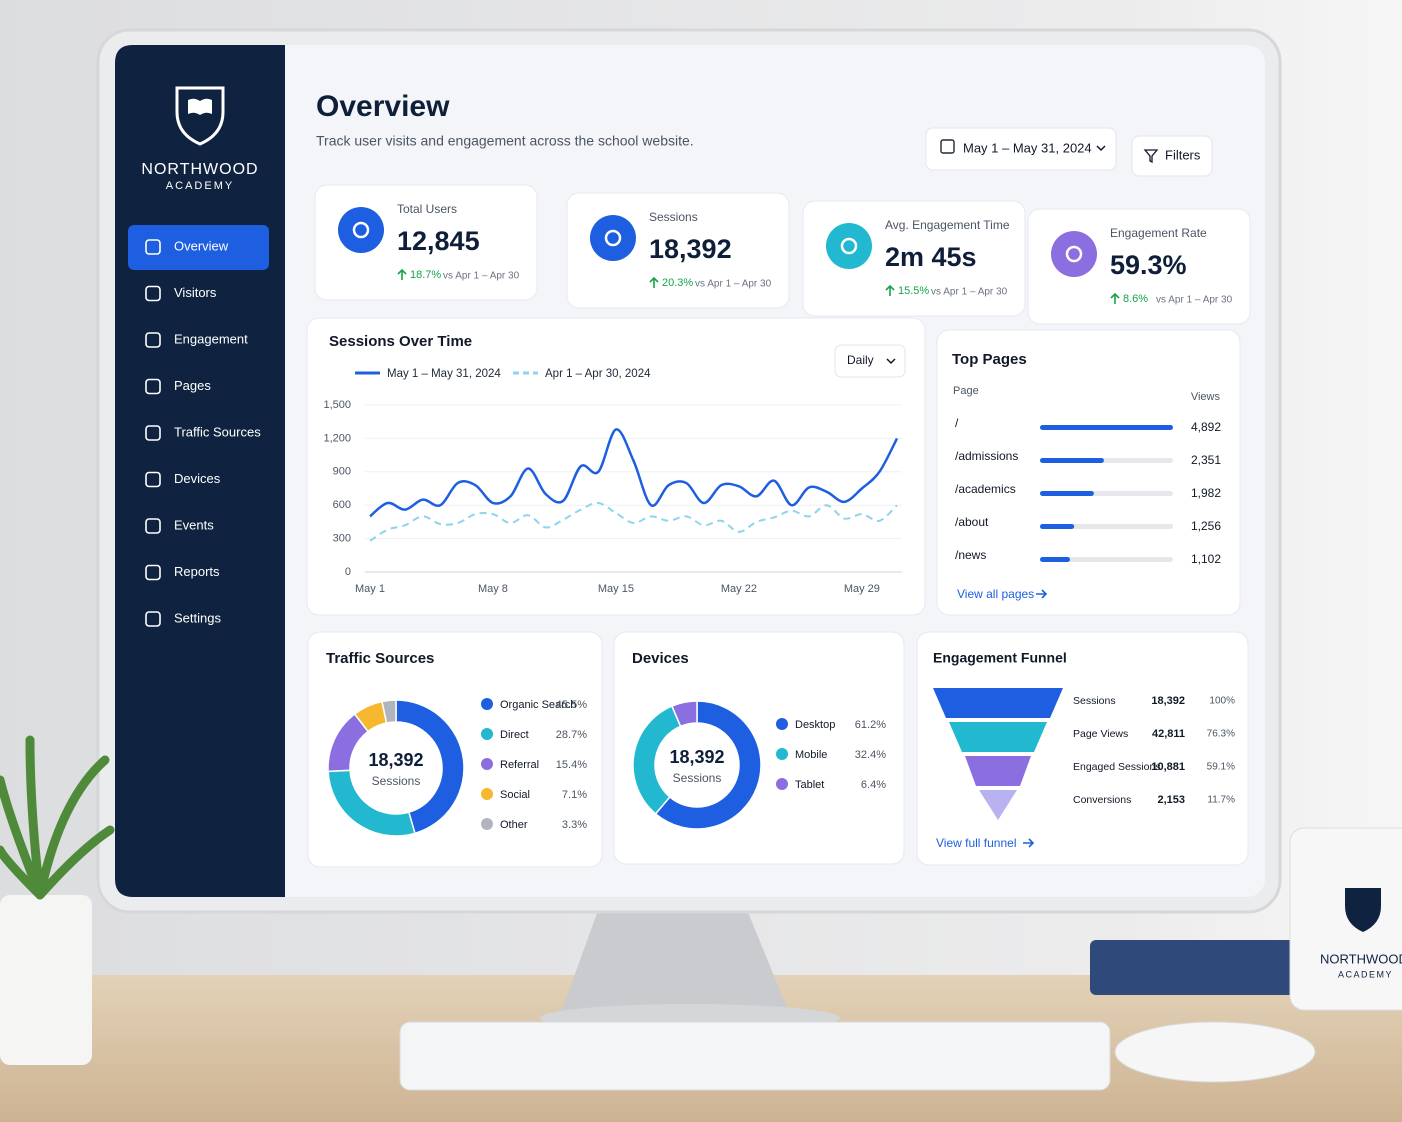 The height and width of the screenshot is (1122, 1402). What do you see at coordinates (1027, 147) in the screenshot?
I see `date-range: May 1 – May 31, 2024` at bounding box center [1027, 147].